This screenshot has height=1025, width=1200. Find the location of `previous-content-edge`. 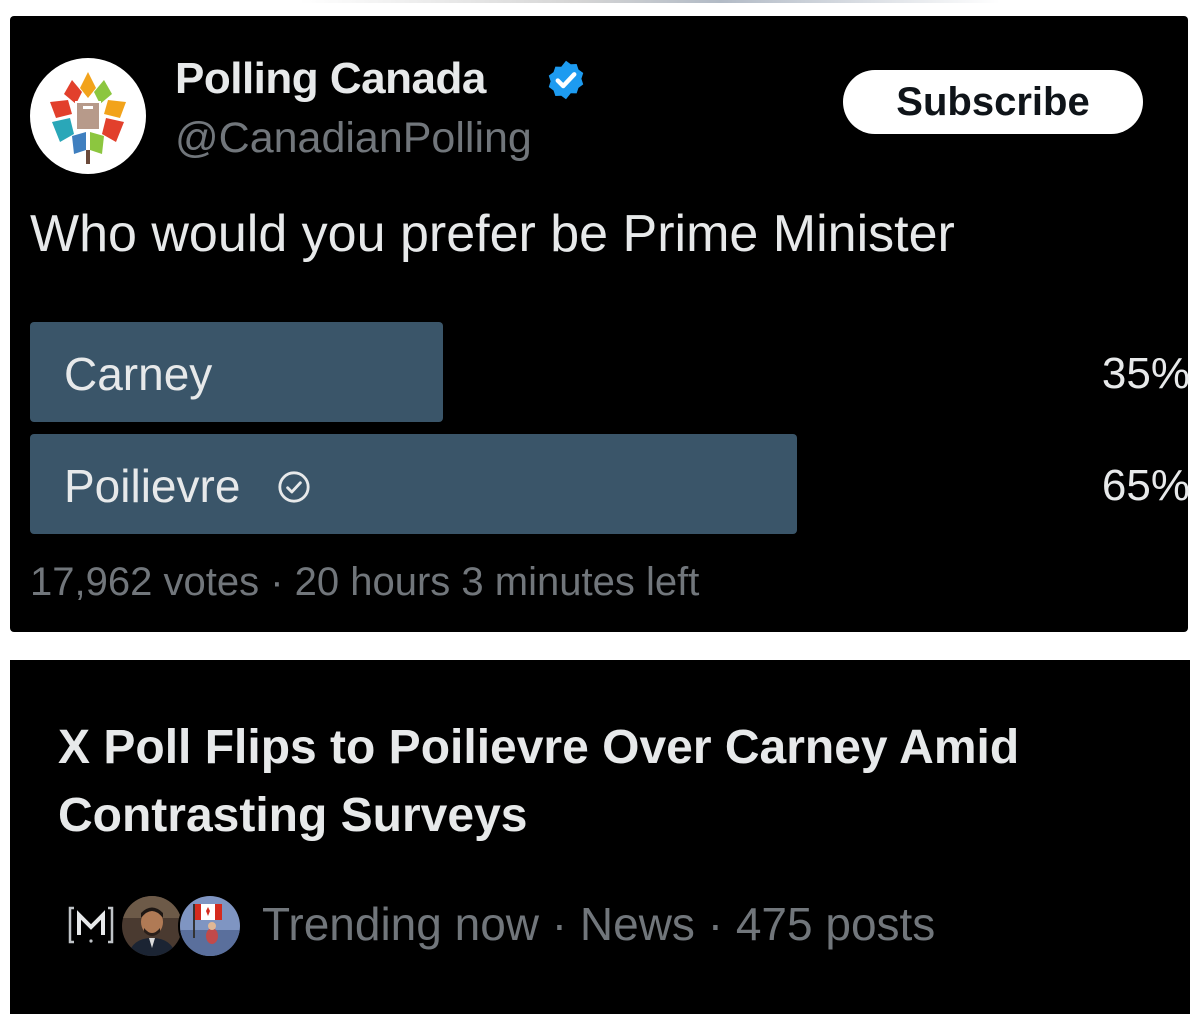

previous-content-edge is located at coordinates (600, 4).